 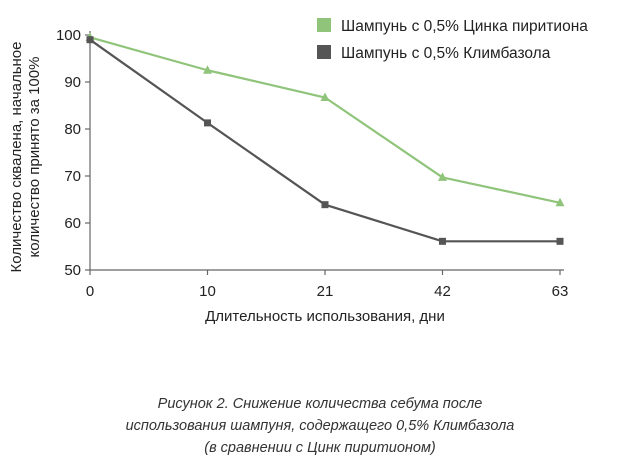 I want to click on y-tick-label-50: 50, so click(x=72, y=270).